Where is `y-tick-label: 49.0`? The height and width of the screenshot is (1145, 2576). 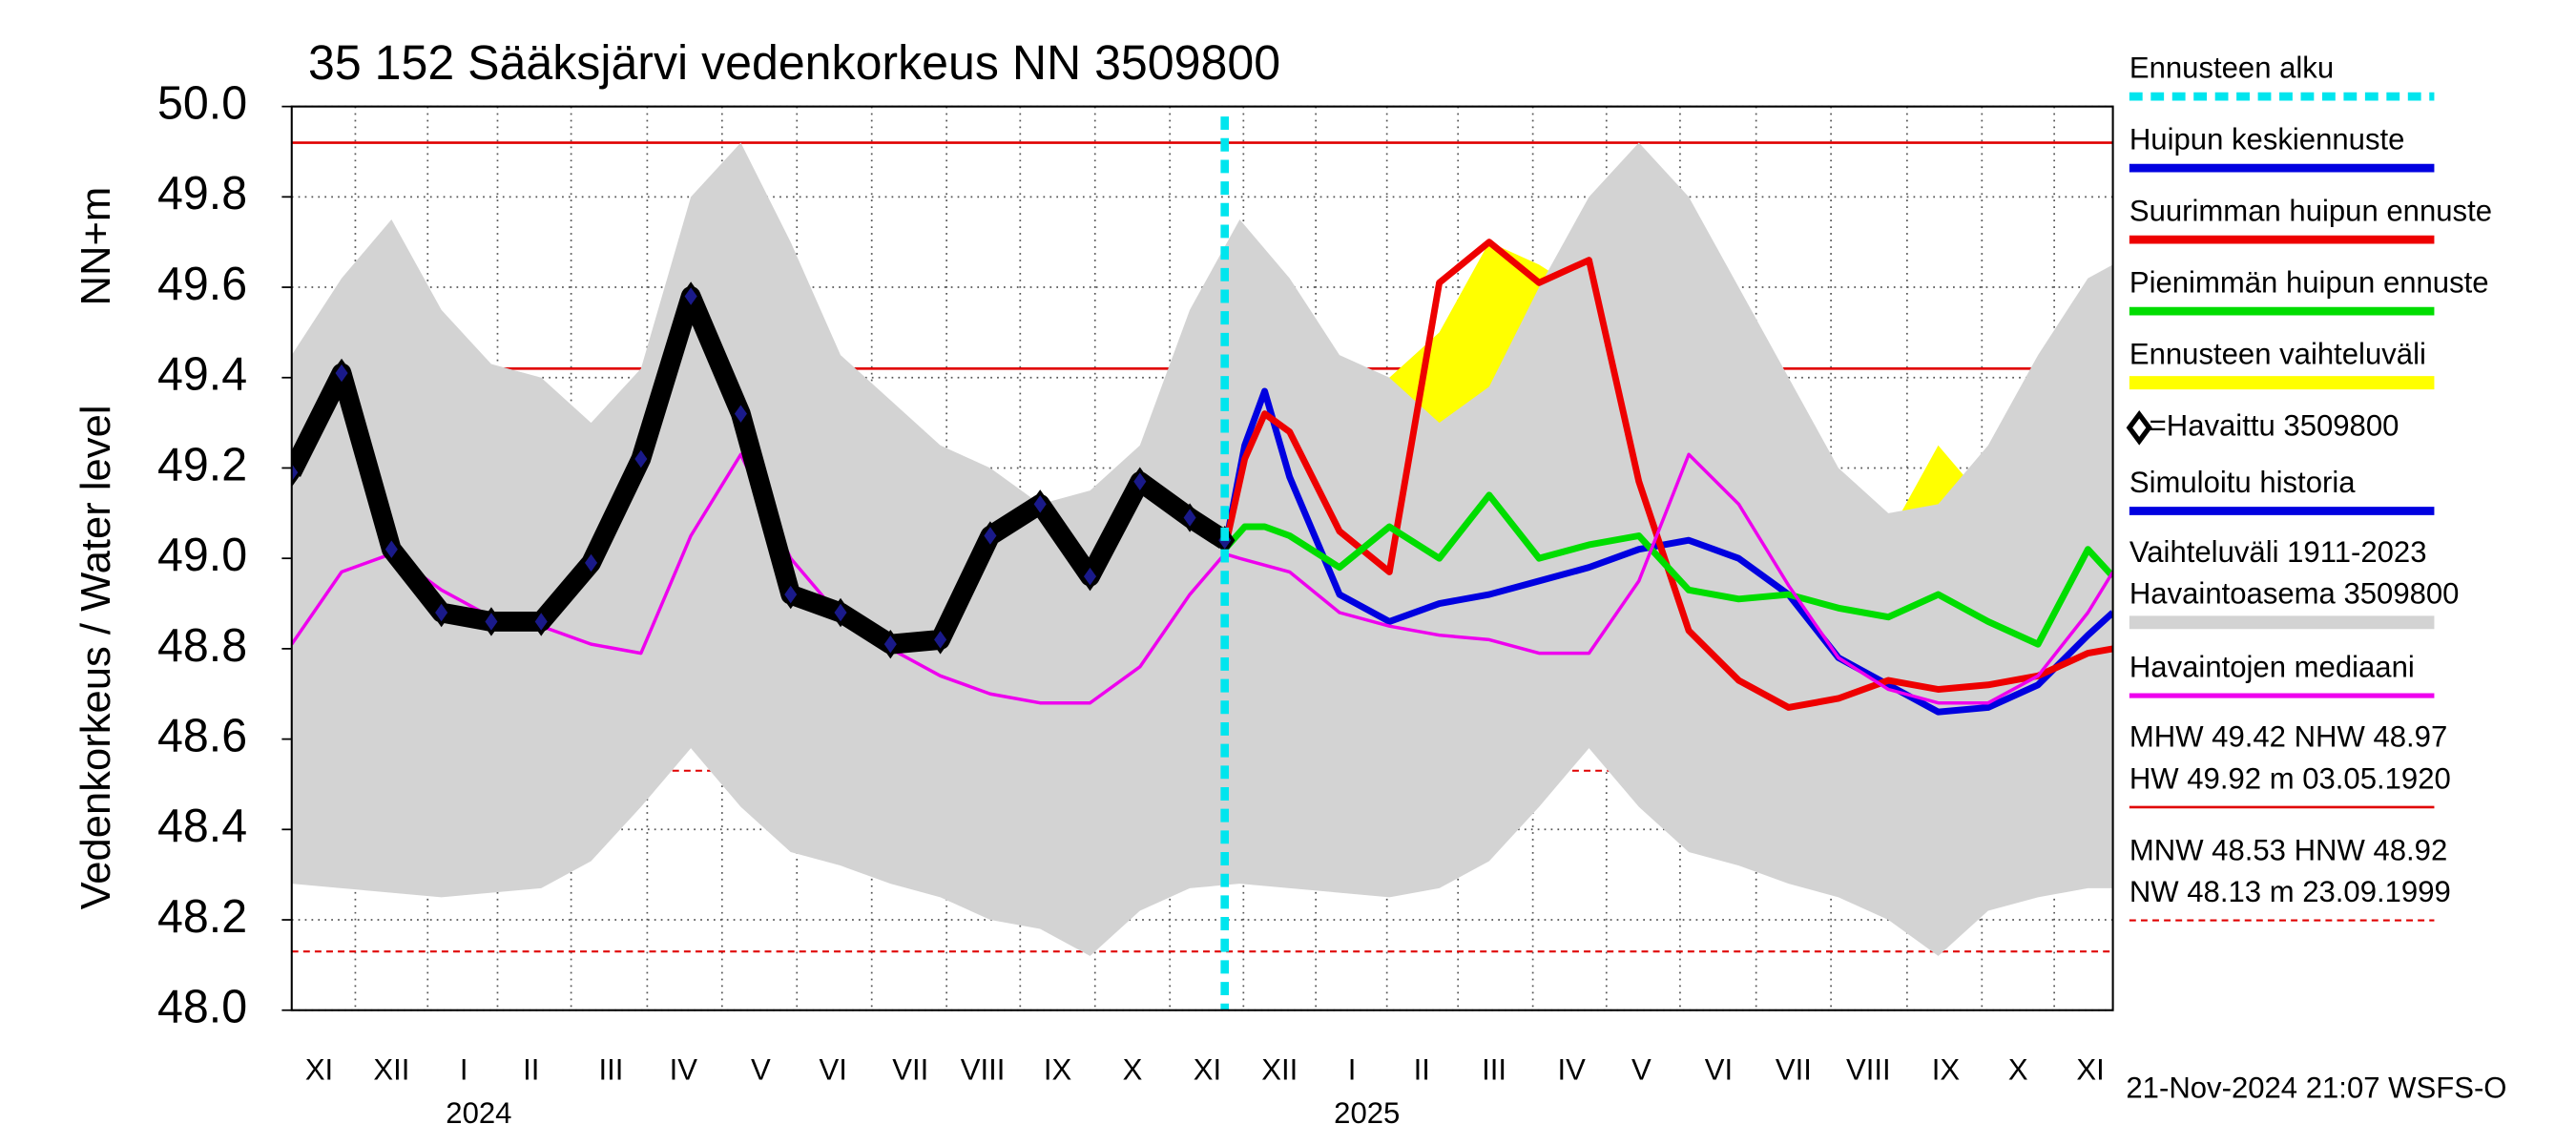
y-tick-label: 49.0 is located at coordinates (202, 555).